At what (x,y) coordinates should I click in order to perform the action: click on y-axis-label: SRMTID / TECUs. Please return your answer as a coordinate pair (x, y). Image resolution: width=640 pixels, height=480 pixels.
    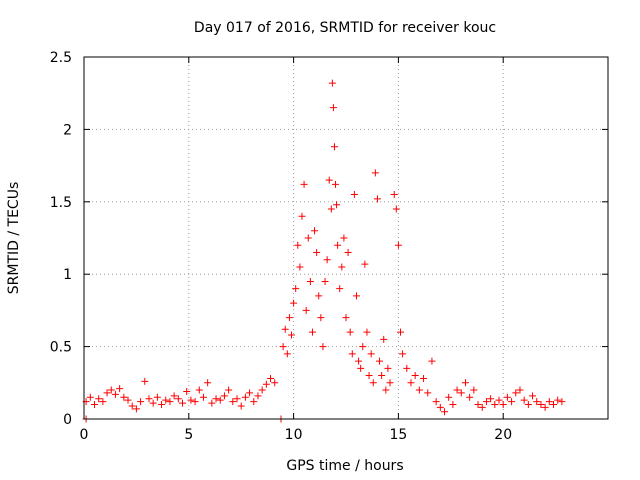
    Looking at the image, I should click on (14, 238).